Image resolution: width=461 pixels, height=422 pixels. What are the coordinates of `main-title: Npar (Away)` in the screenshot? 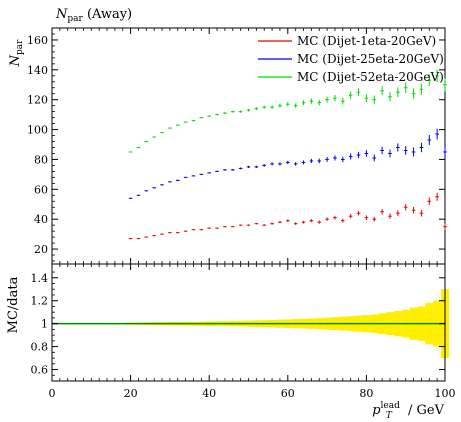 It's located at (93, 15).